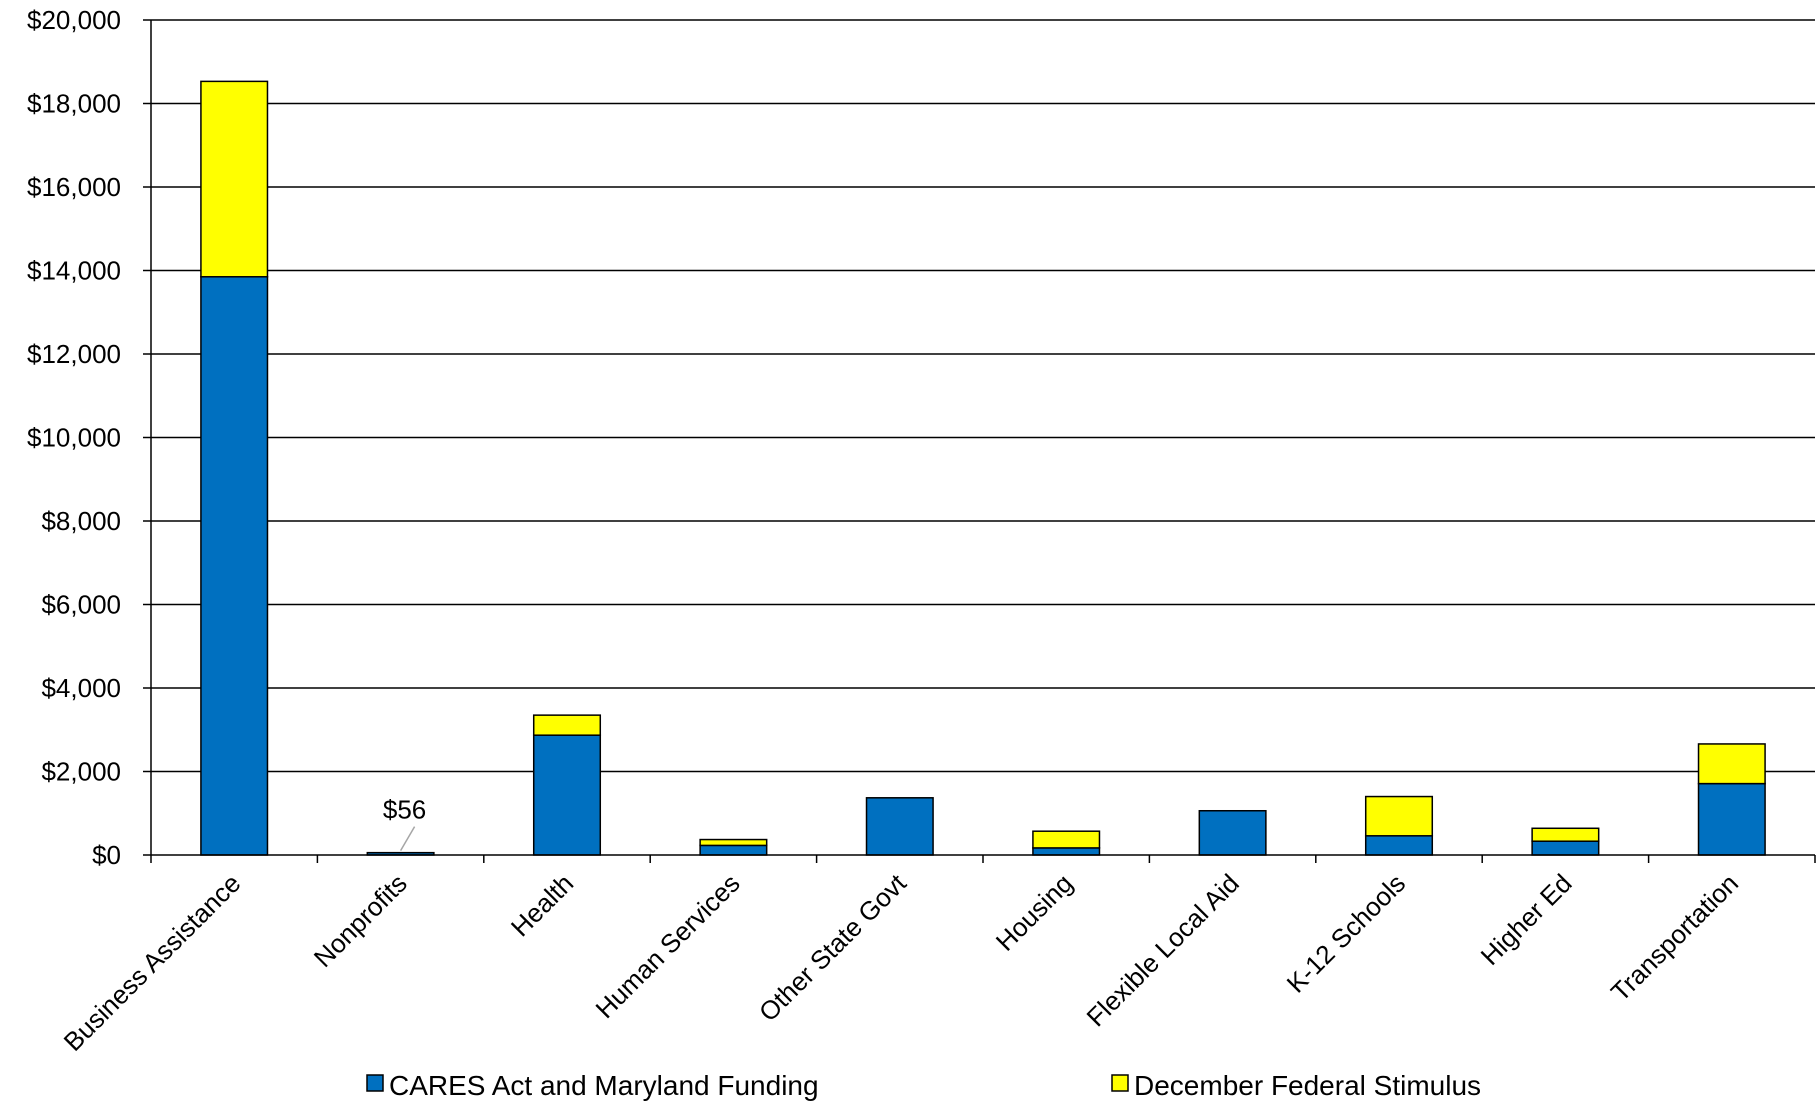 The height and width of the screenshot is (1110, 1820). I want to click on bar-higher-ed-december, so click(1565, 834).